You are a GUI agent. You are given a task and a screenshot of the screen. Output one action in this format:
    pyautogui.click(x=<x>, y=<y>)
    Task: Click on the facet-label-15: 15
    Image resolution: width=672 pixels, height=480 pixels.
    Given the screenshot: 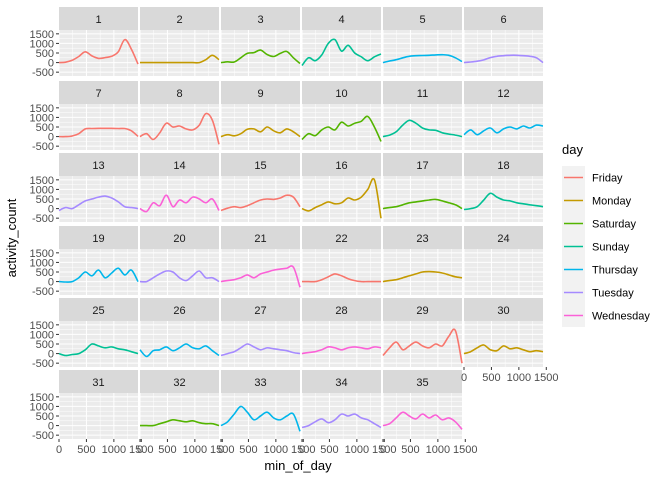 What is the action you would take?
    pyautogui.click(x=260, y=166)
    